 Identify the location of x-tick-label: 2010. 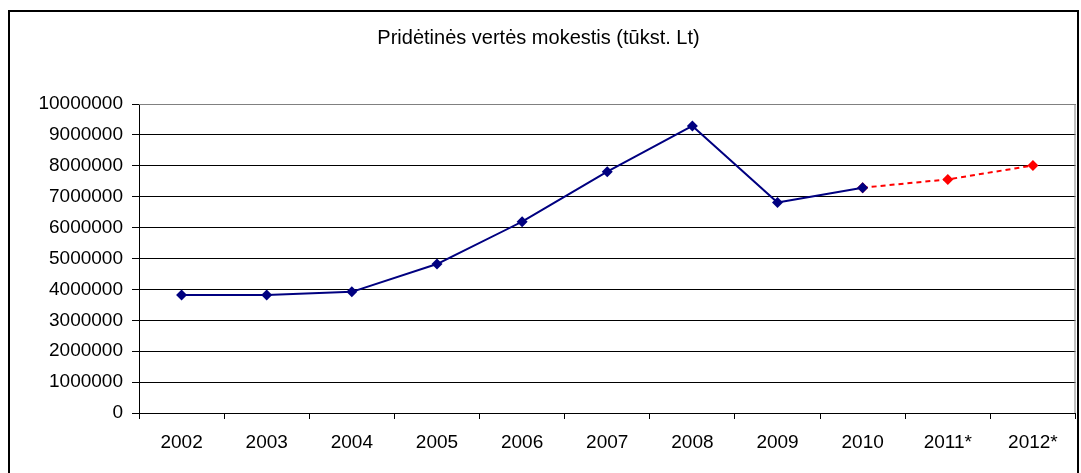
(862, 441).